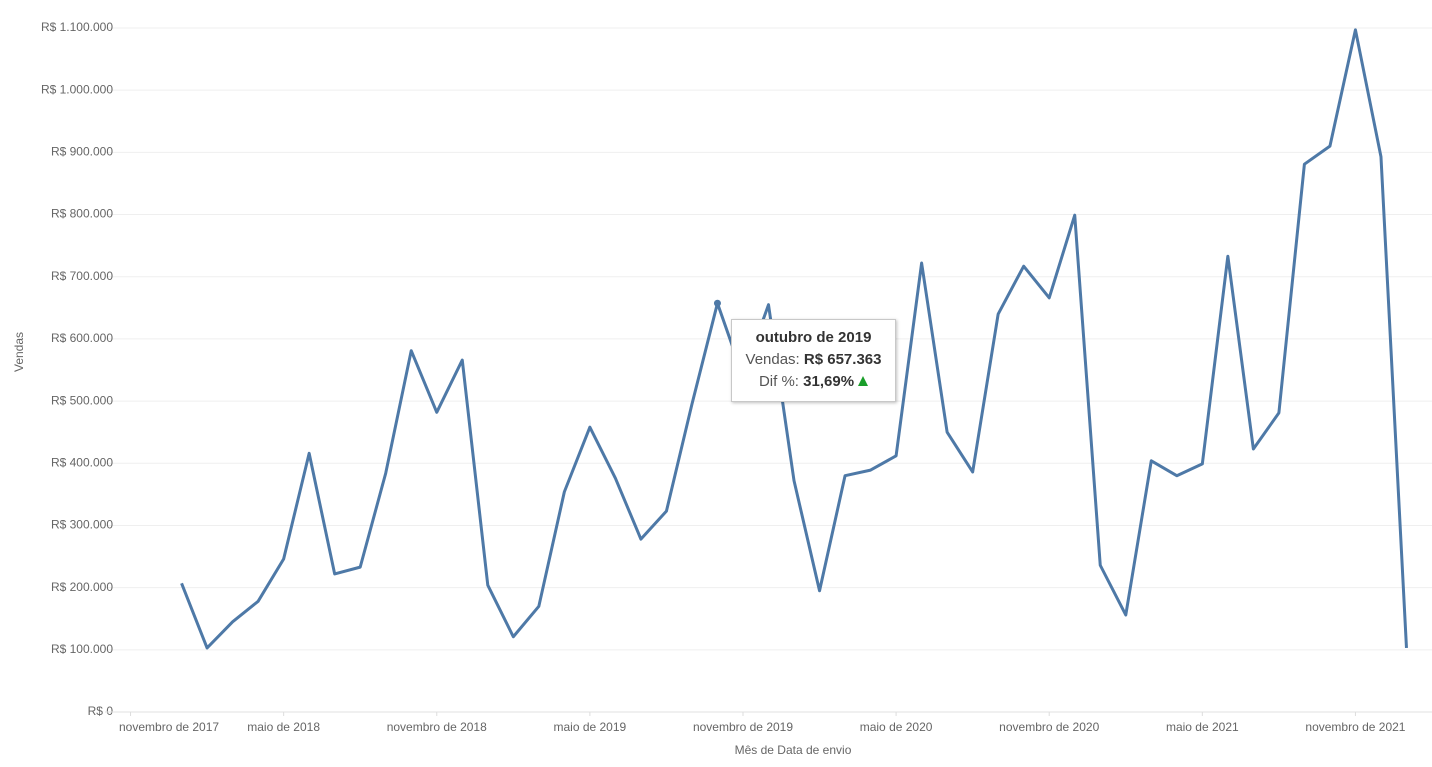 This screenshot has width=1432, height=767. I want to click on x-axis-title: Mês de Data de envio, so click(793, 750).